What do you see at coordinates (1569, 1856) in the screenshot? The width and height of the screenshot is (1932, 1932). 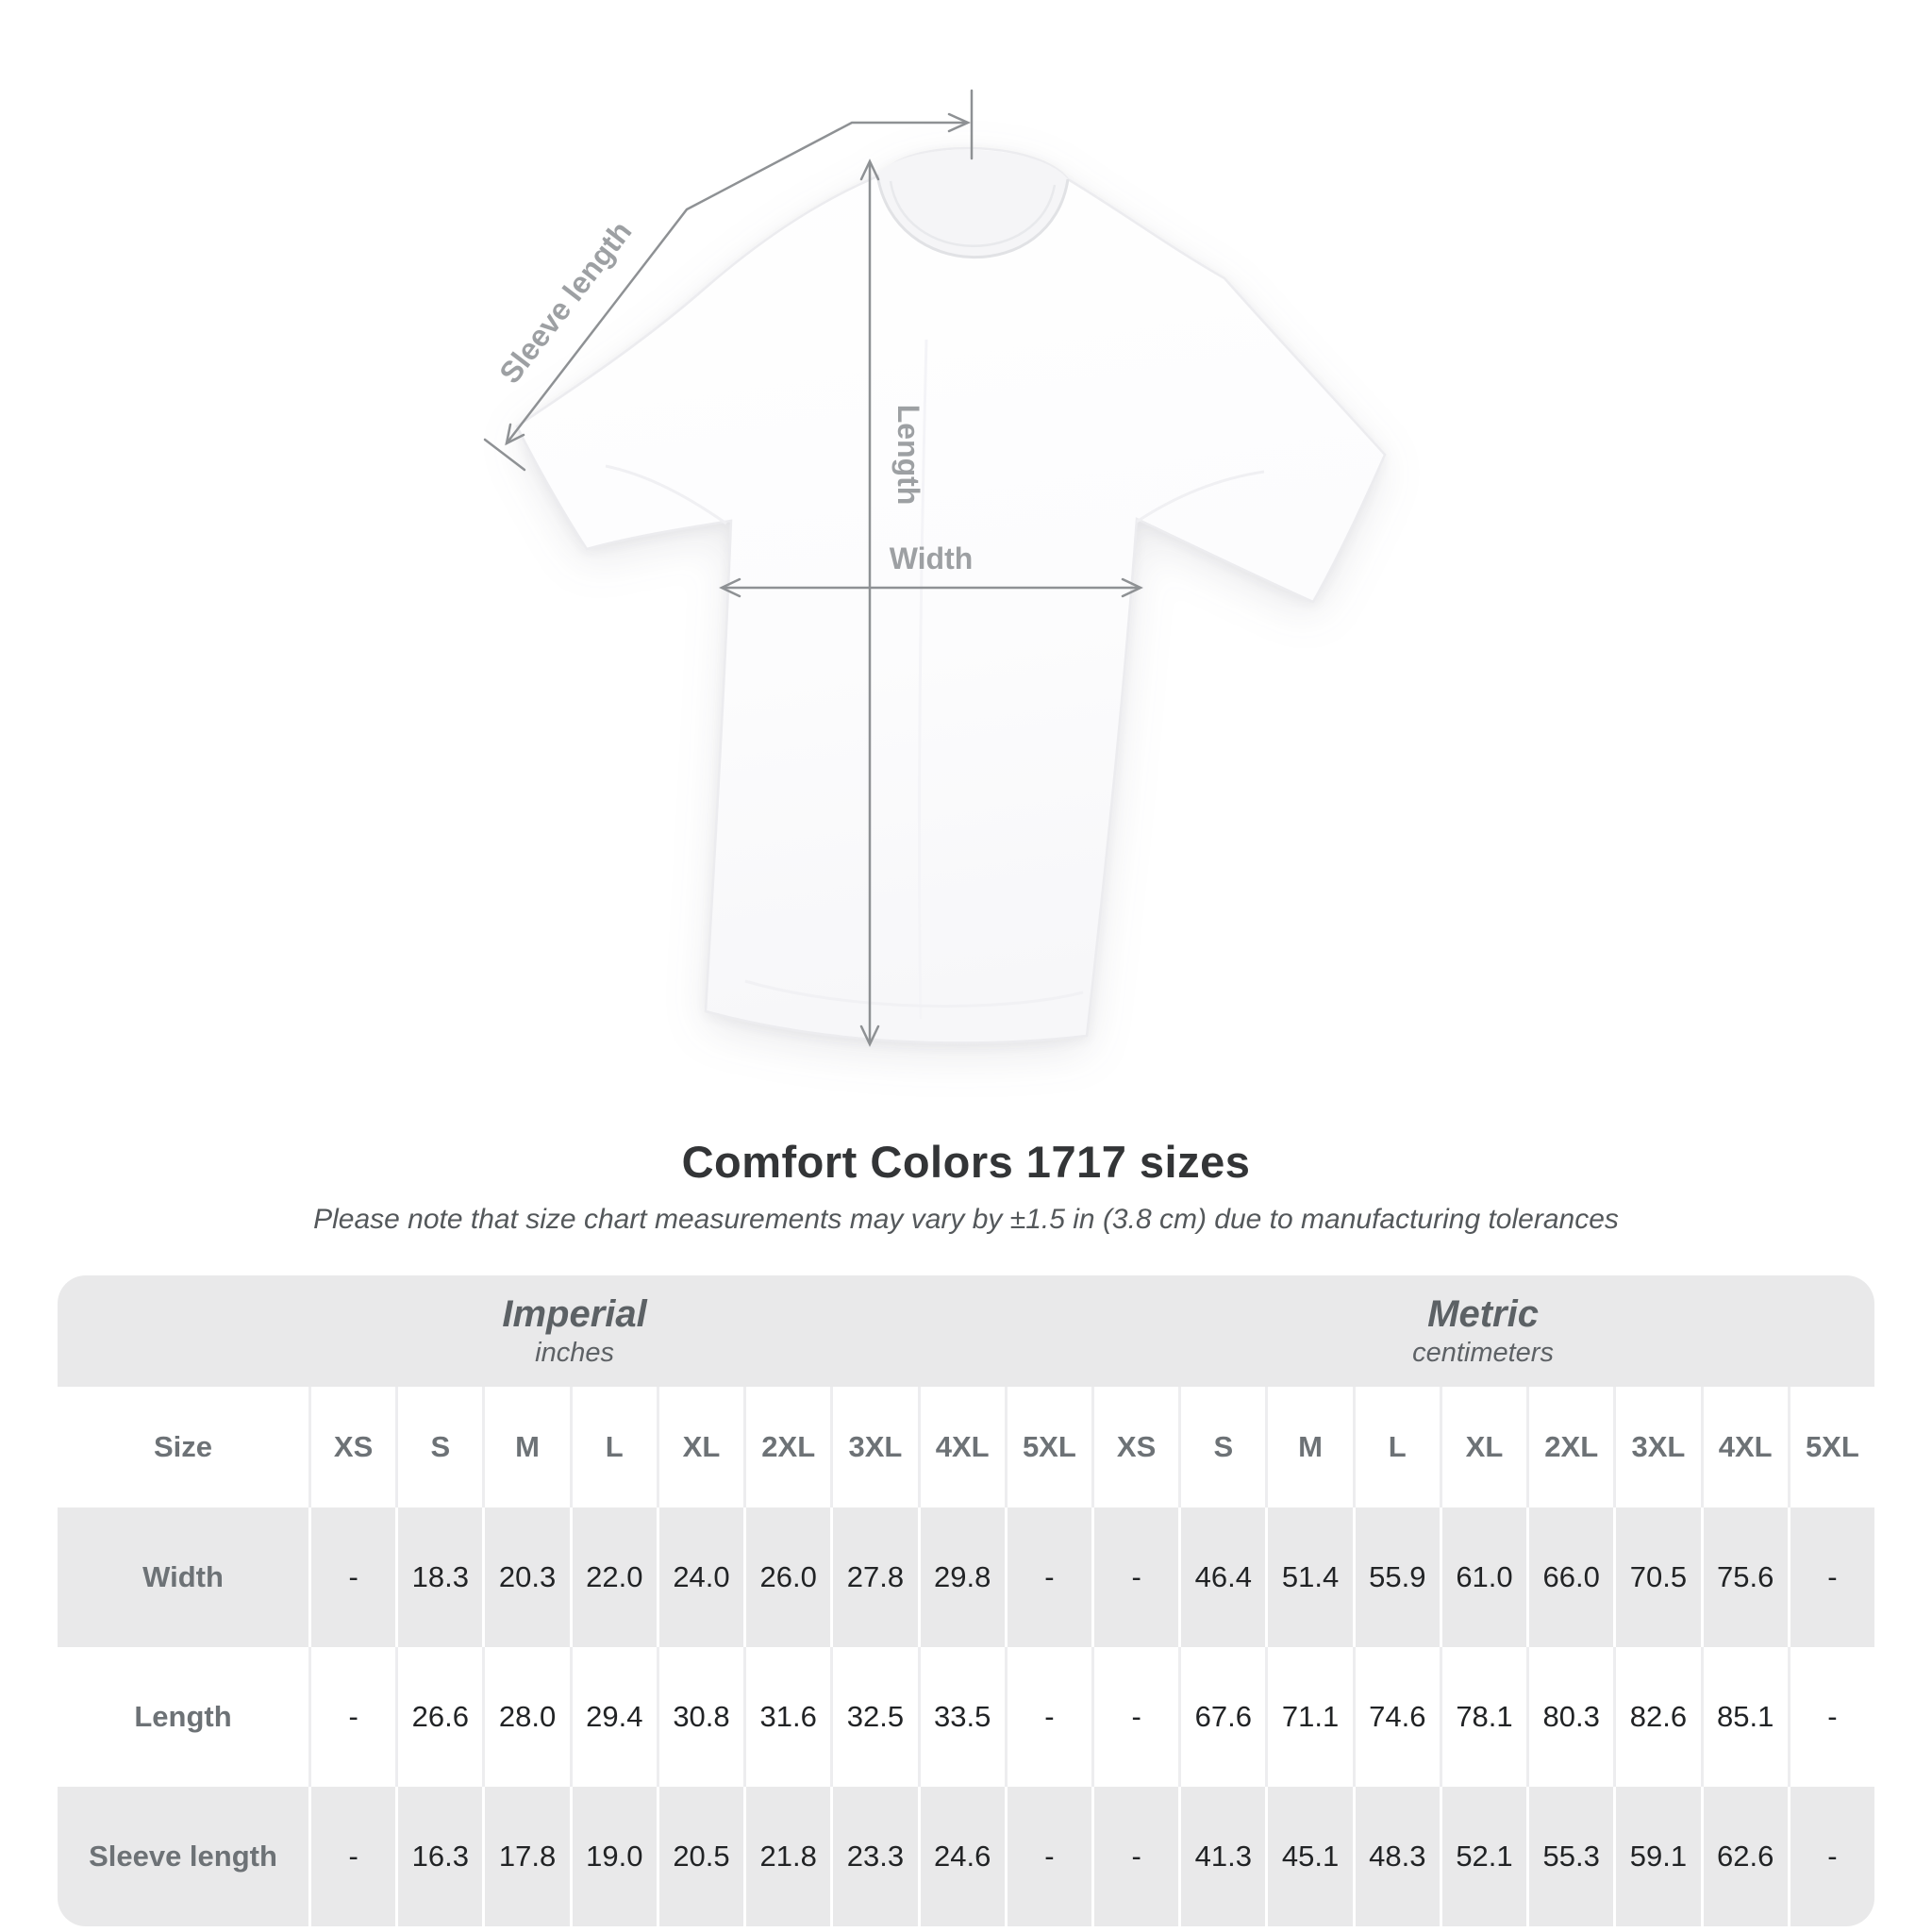 I see `value-cell-metric: 55.3` at bounding box center [1569, 1856].